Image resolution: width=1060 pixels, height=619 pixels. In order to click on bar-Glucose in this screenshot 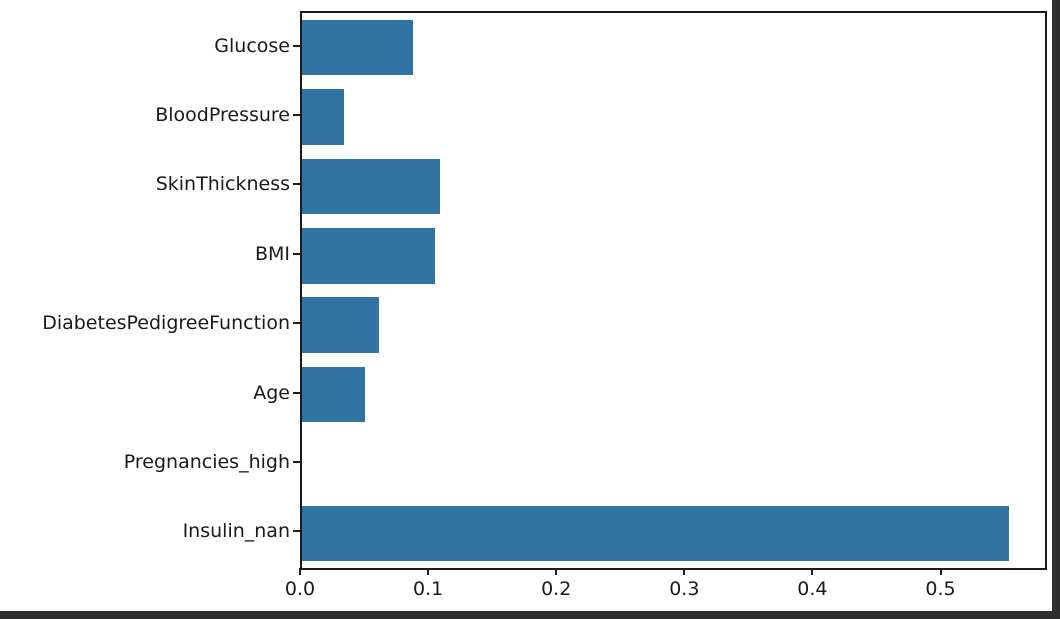, I will do `click(358, 47)`.